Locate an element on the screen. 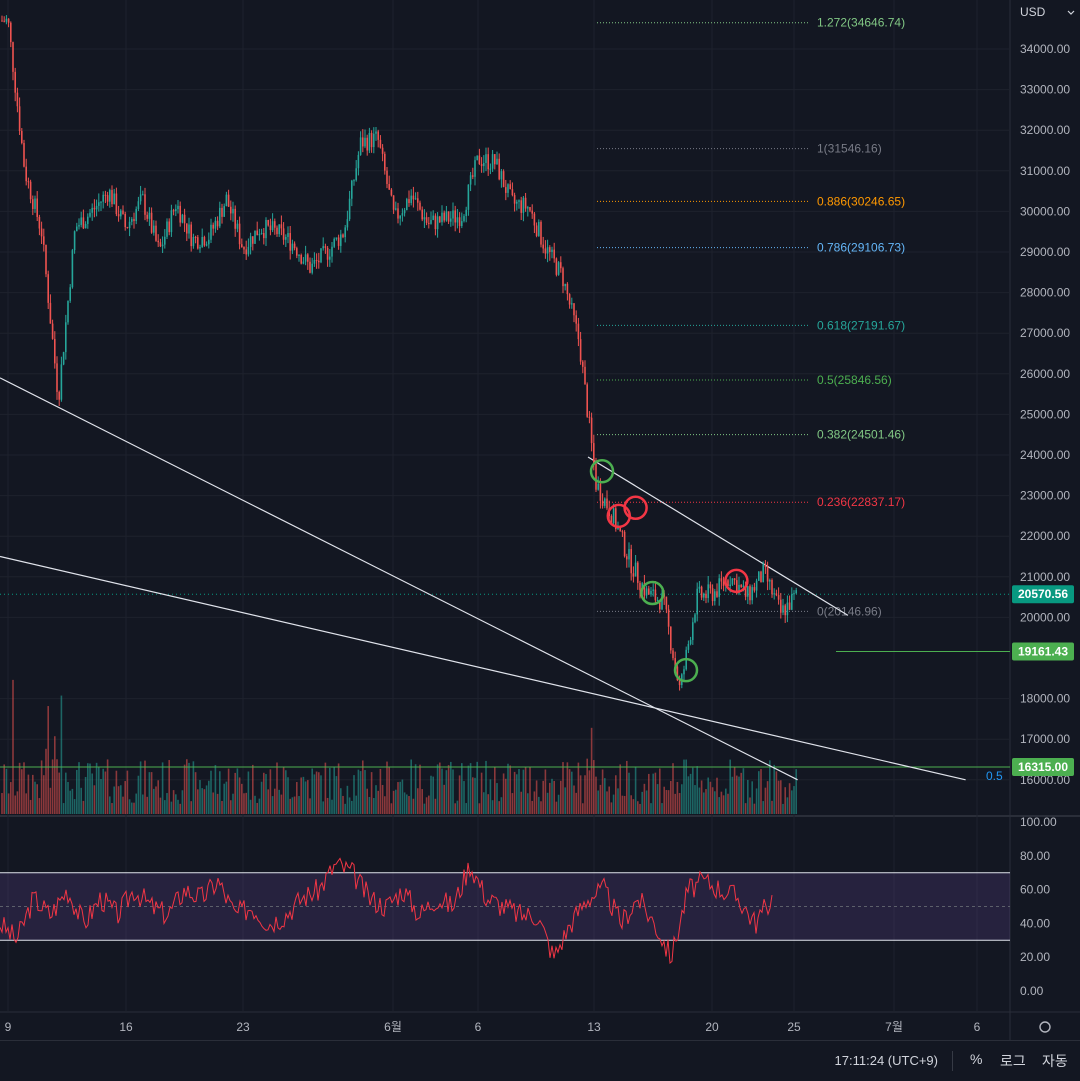 The width and height of the screenshot is (1080, 1081). auto-scale-toggle: 자동 is located at coordinates (1055, 1061).